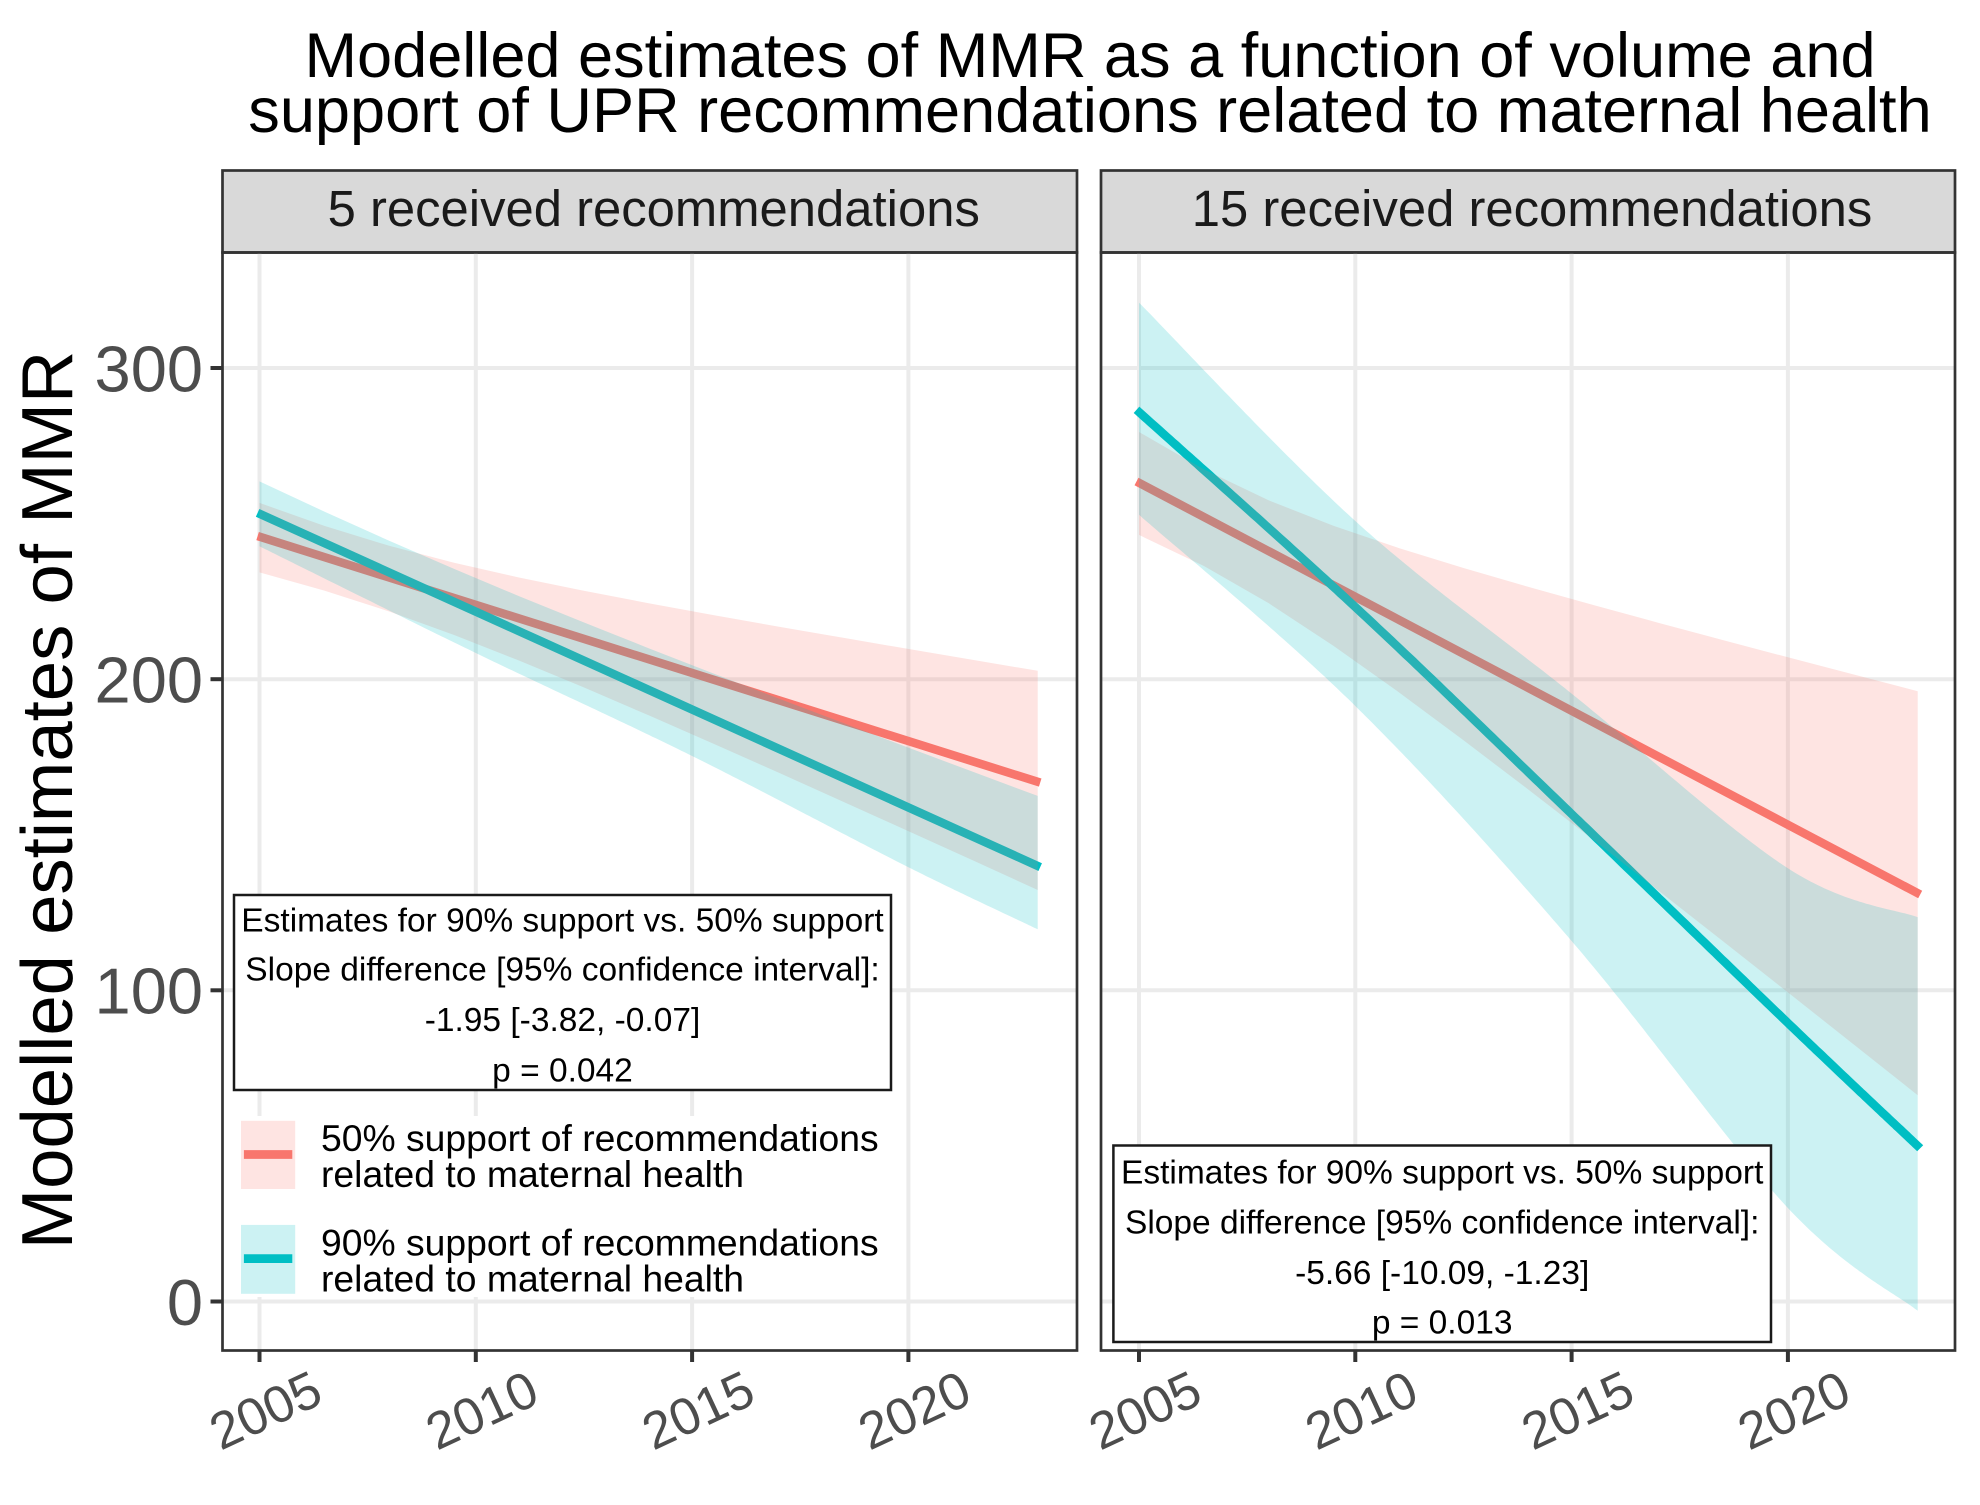  I want to click on svg-text: p = 0.042, so click(562, 1071).